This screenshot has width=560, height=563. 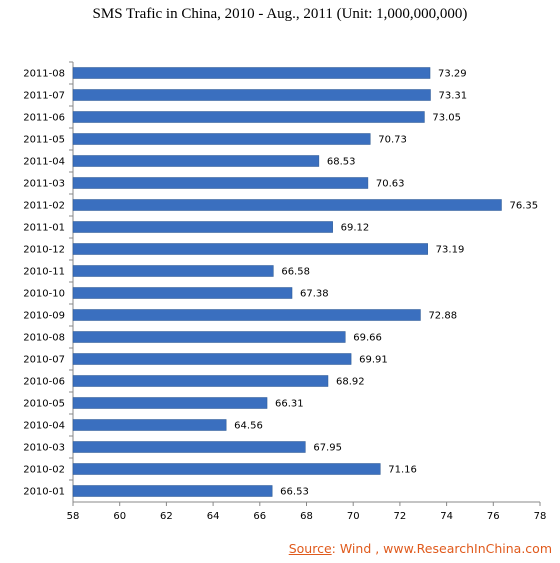 I want to click on value-label: 73.05, so click(x=446, y=118).